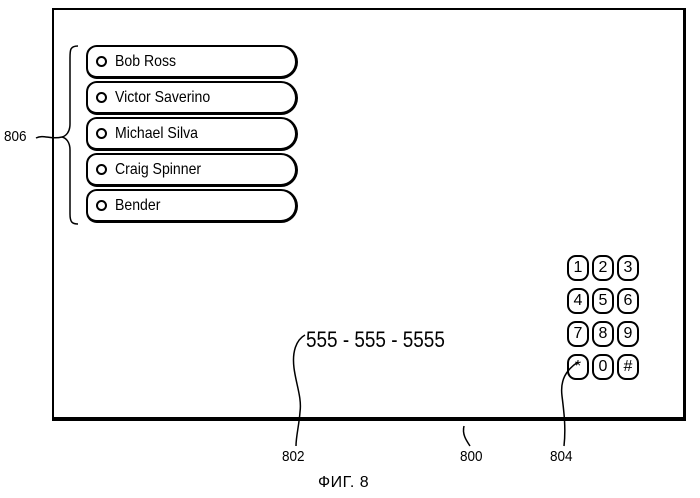  Describe the element at coordinates (293, 456) in the screenshot. I see `ref-802: 802` at that location.